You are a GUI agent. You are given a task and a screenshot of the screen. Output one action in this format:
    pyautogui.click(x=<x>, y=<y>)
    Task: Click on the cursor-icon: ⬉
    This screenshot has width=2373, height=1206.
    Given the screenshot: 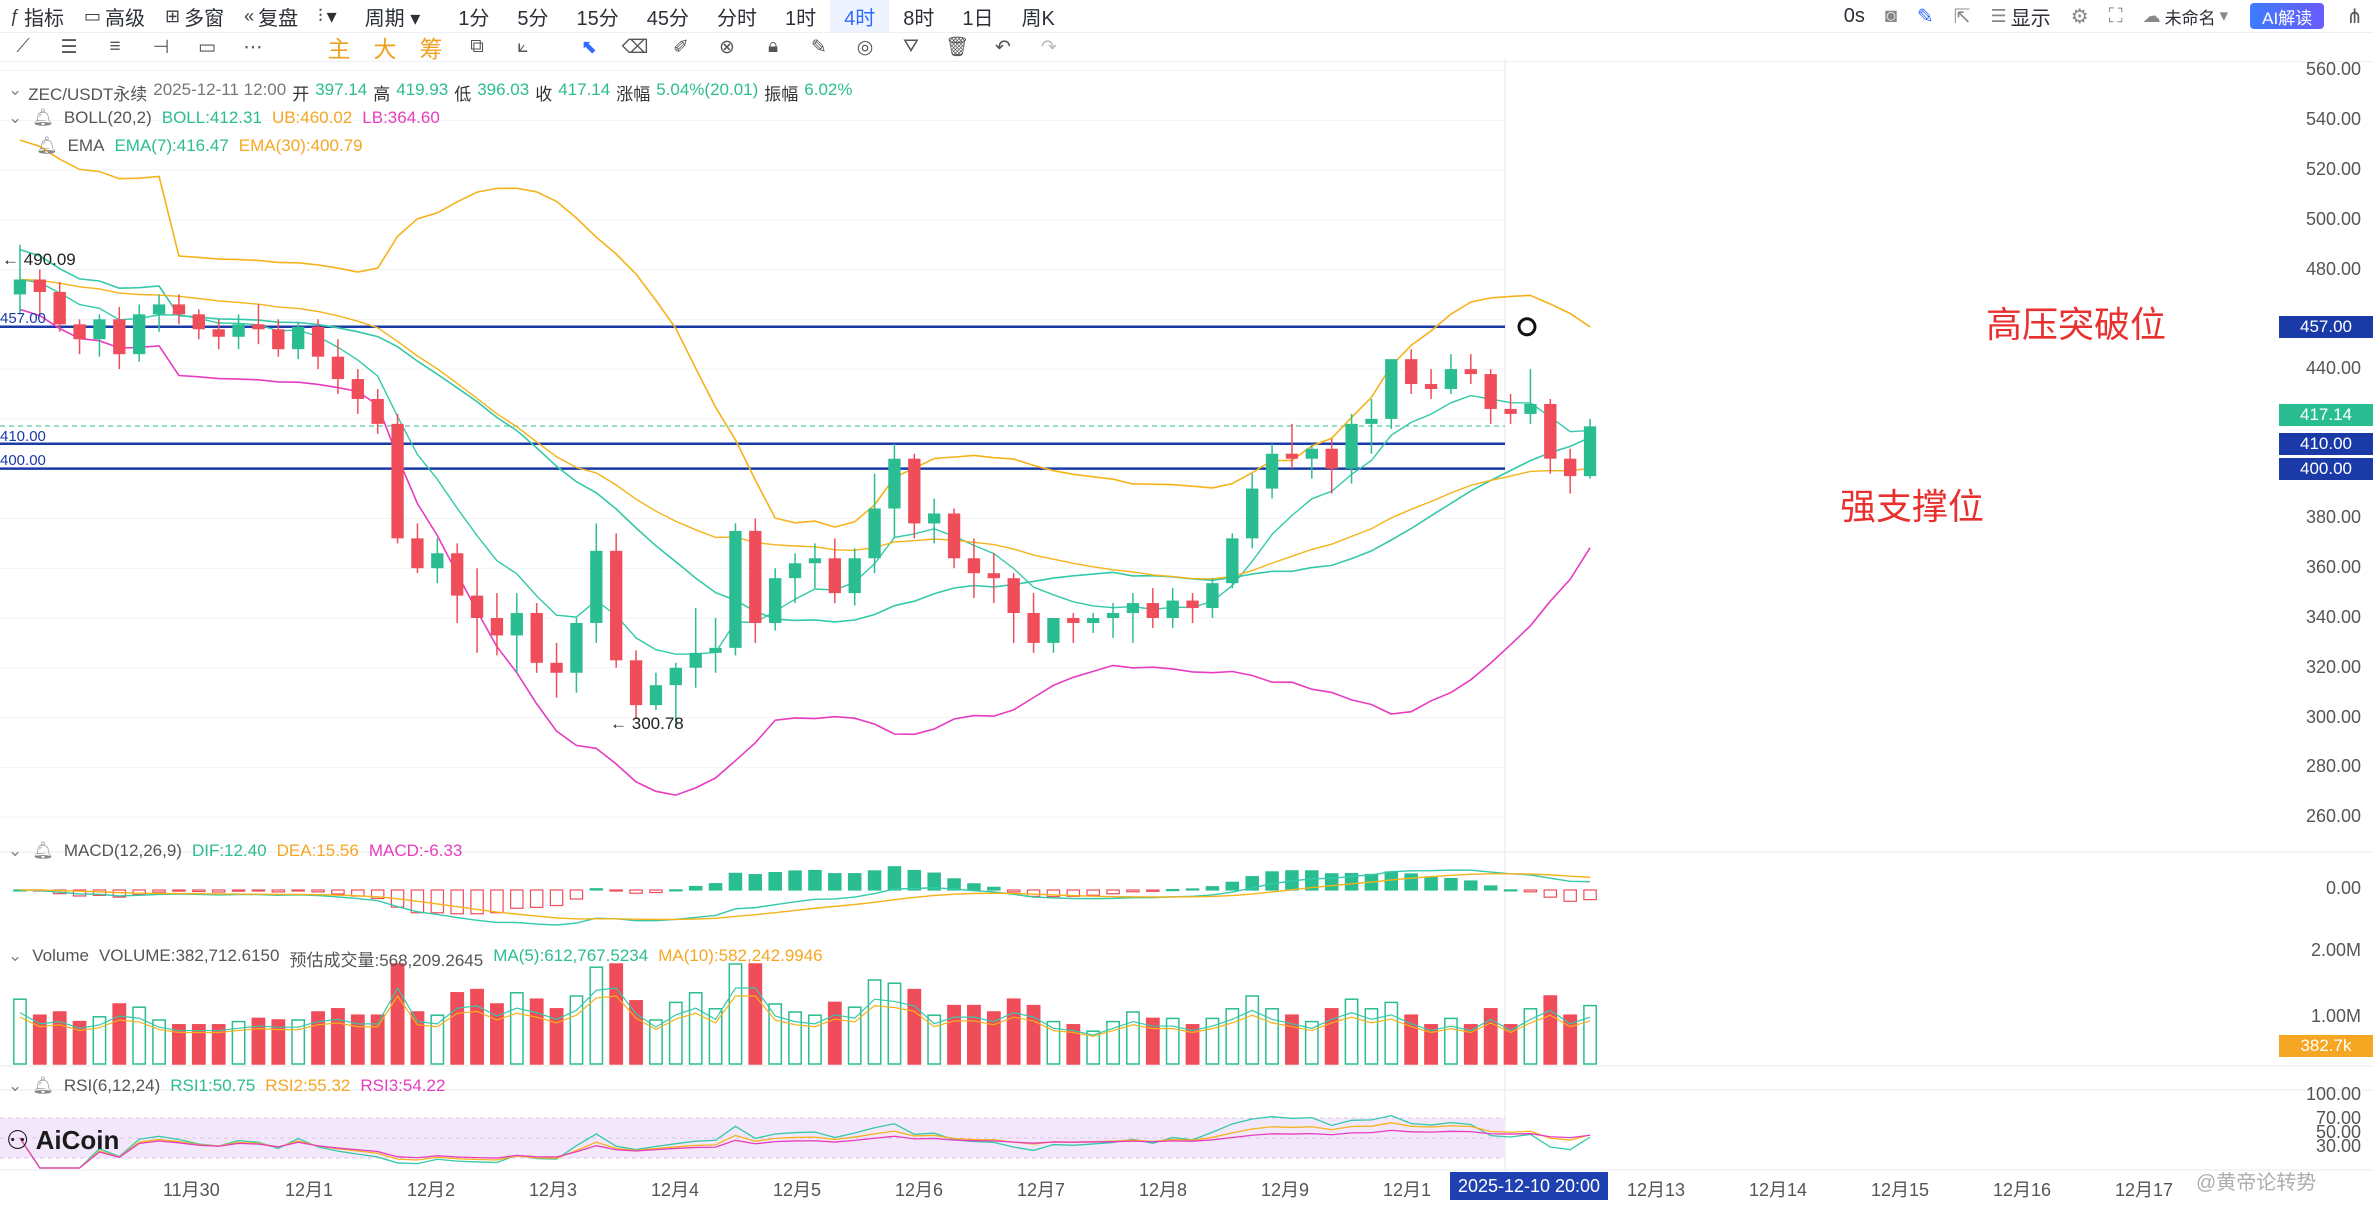 What is the action you would take?
    pyautogui.click(x=589, y=47)
    